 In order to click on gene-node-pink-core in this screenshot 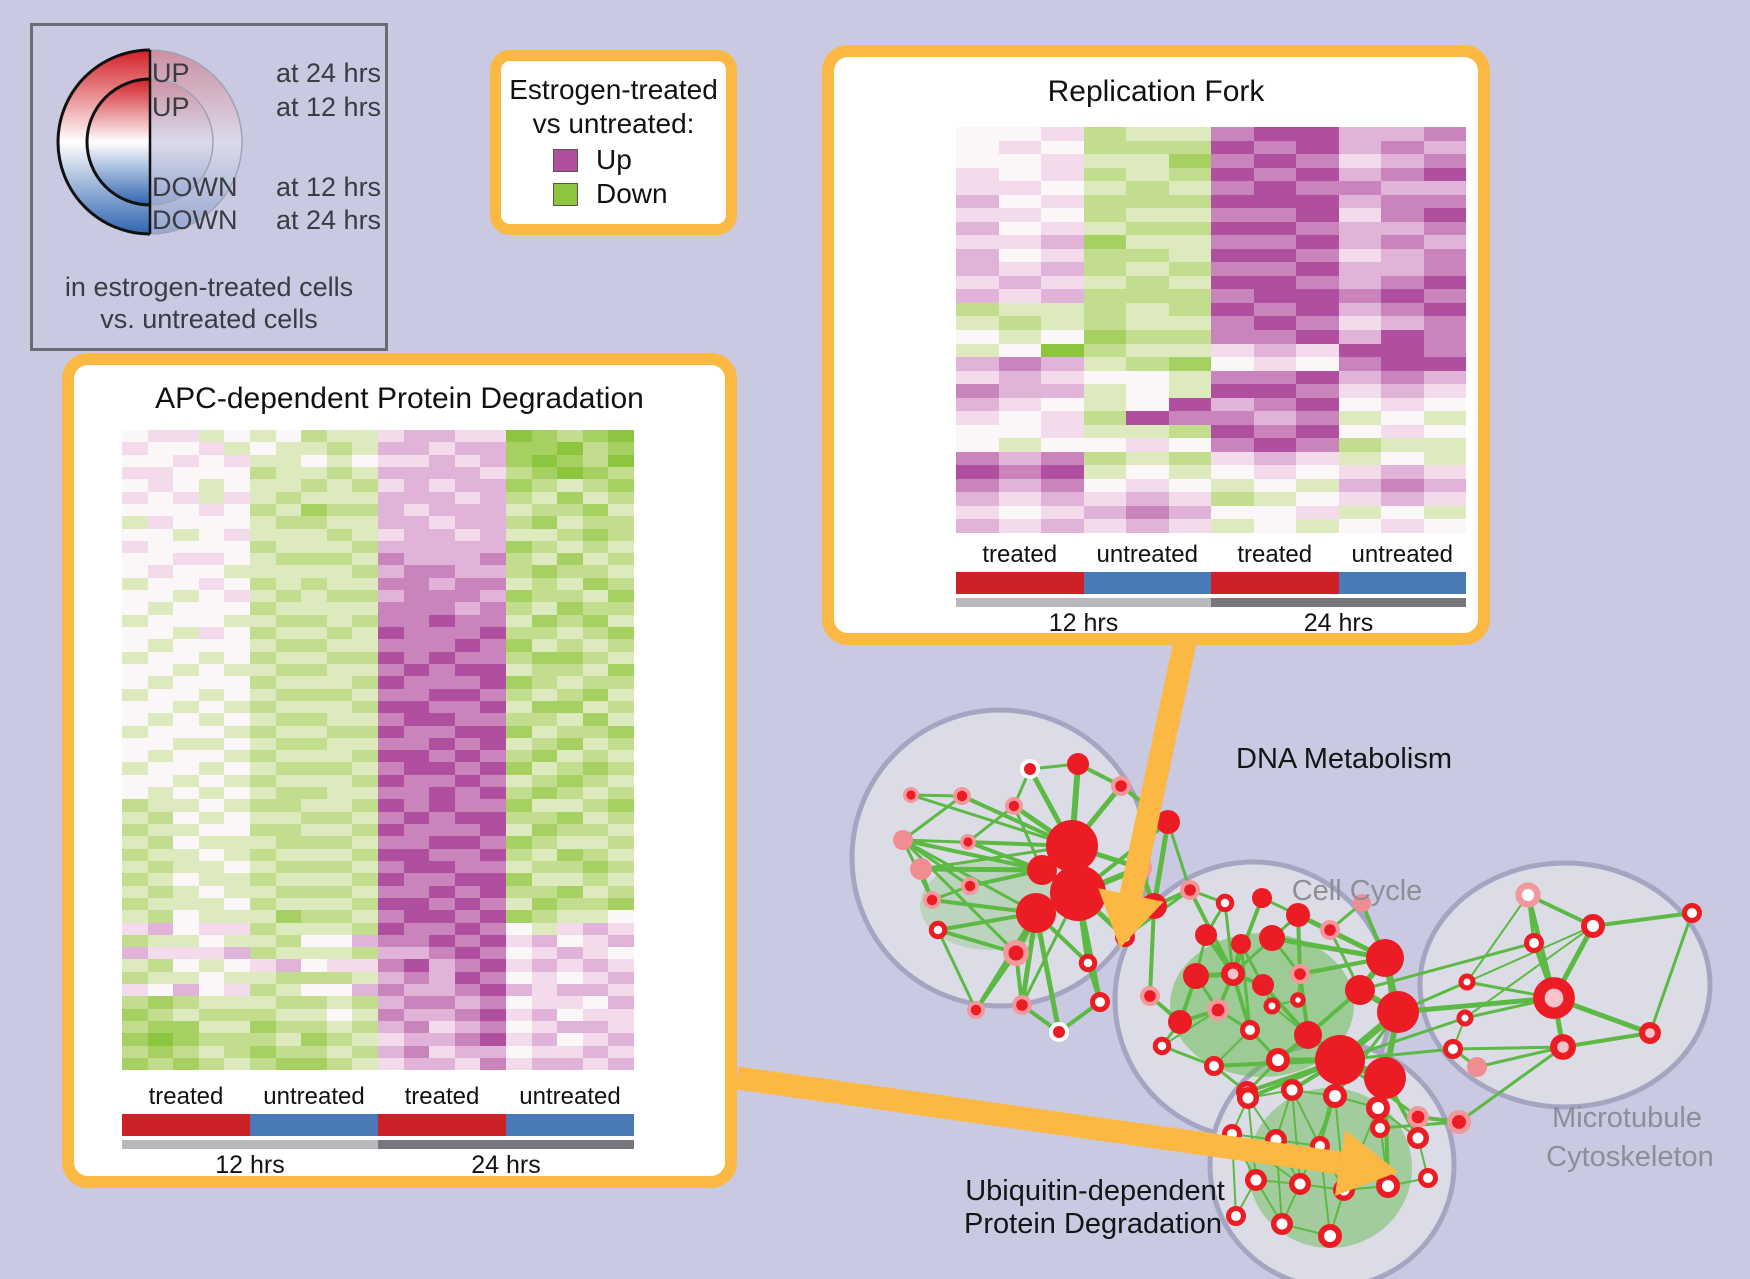, I will do `click(1563, 1047)`.